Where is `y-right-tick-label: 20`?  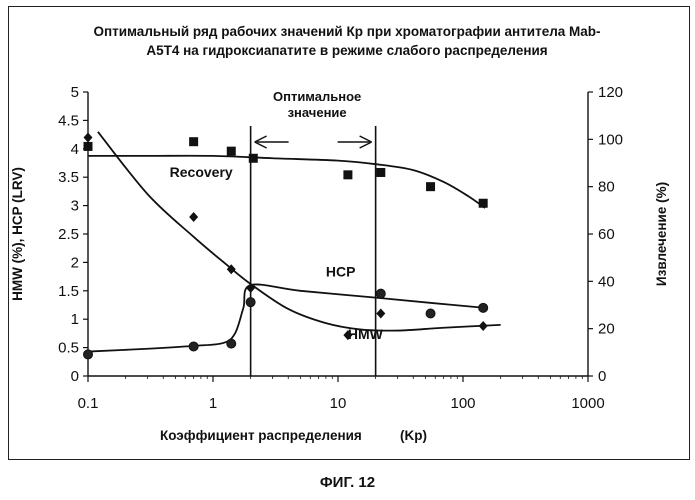 y-right-tick-label: 20 is located at coordinates (606, 329).